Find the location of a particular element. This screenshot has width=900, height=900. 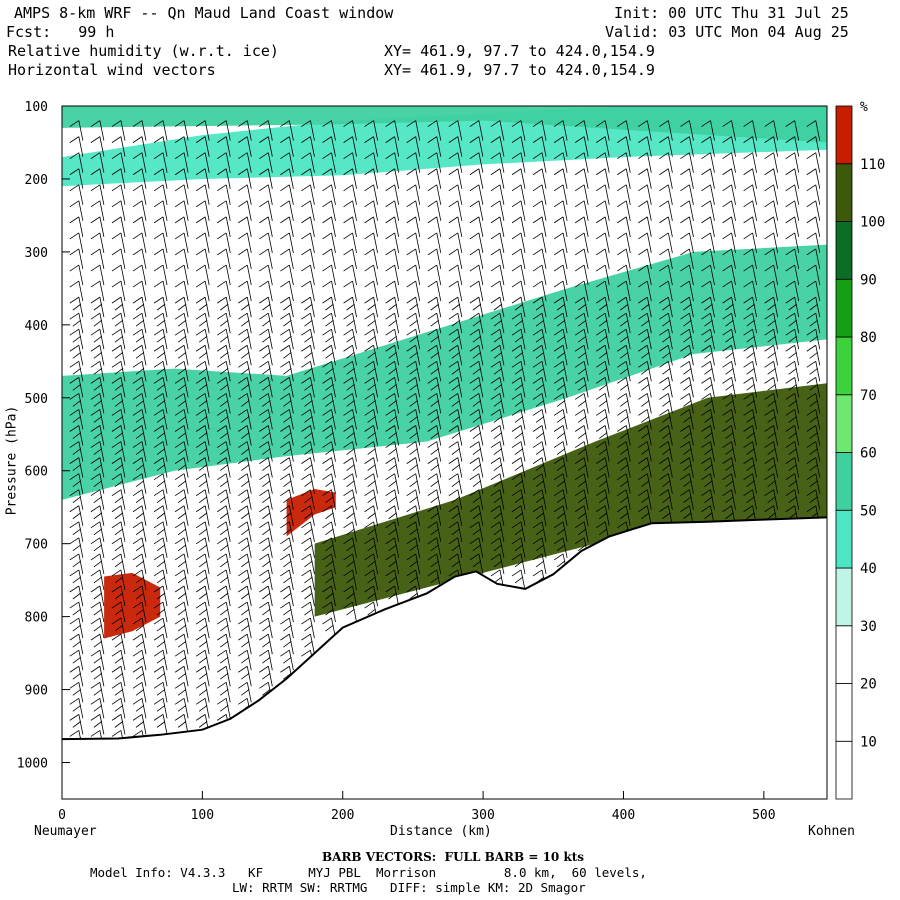

y-tick-label: 300 is located at coordinates (36, 253).